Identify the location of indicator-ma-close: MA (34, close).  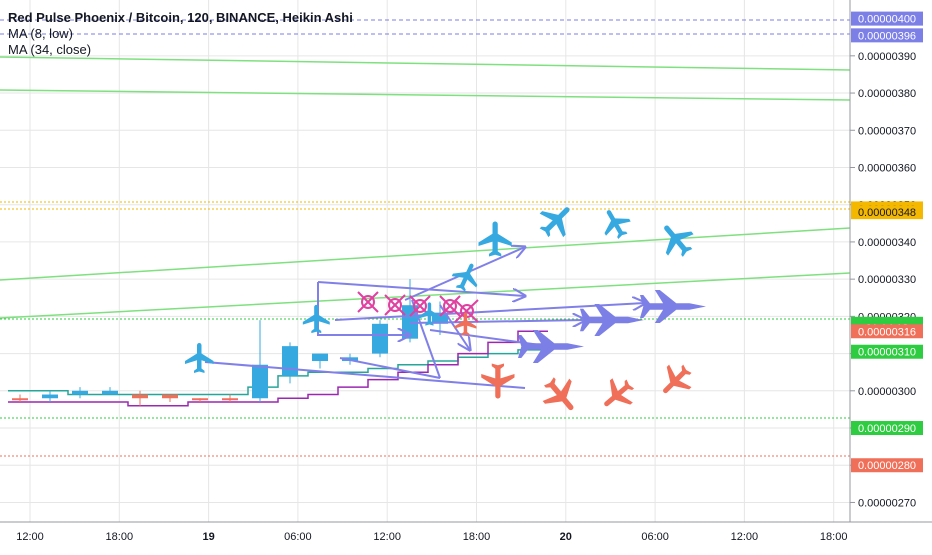
(50, 49).